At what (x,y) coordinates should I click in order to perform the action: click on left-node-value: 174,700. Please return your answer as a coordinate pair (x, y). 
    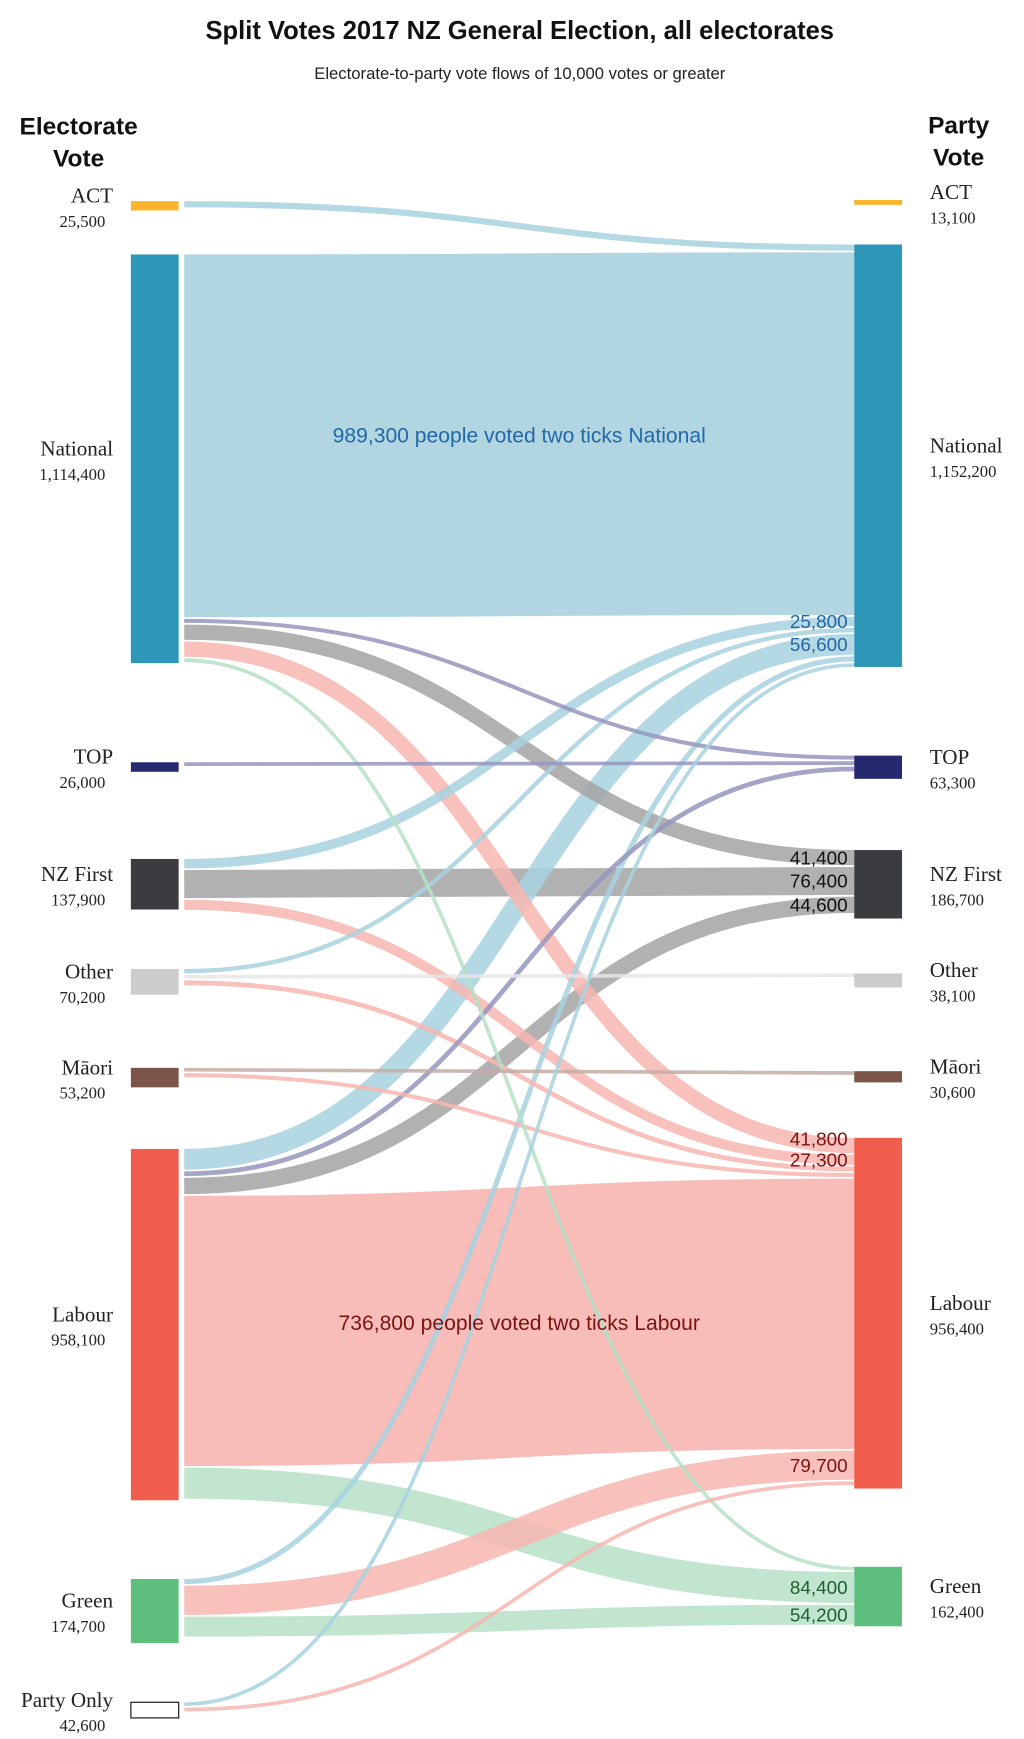
    Looking at the image, I should click on (78, 1626).